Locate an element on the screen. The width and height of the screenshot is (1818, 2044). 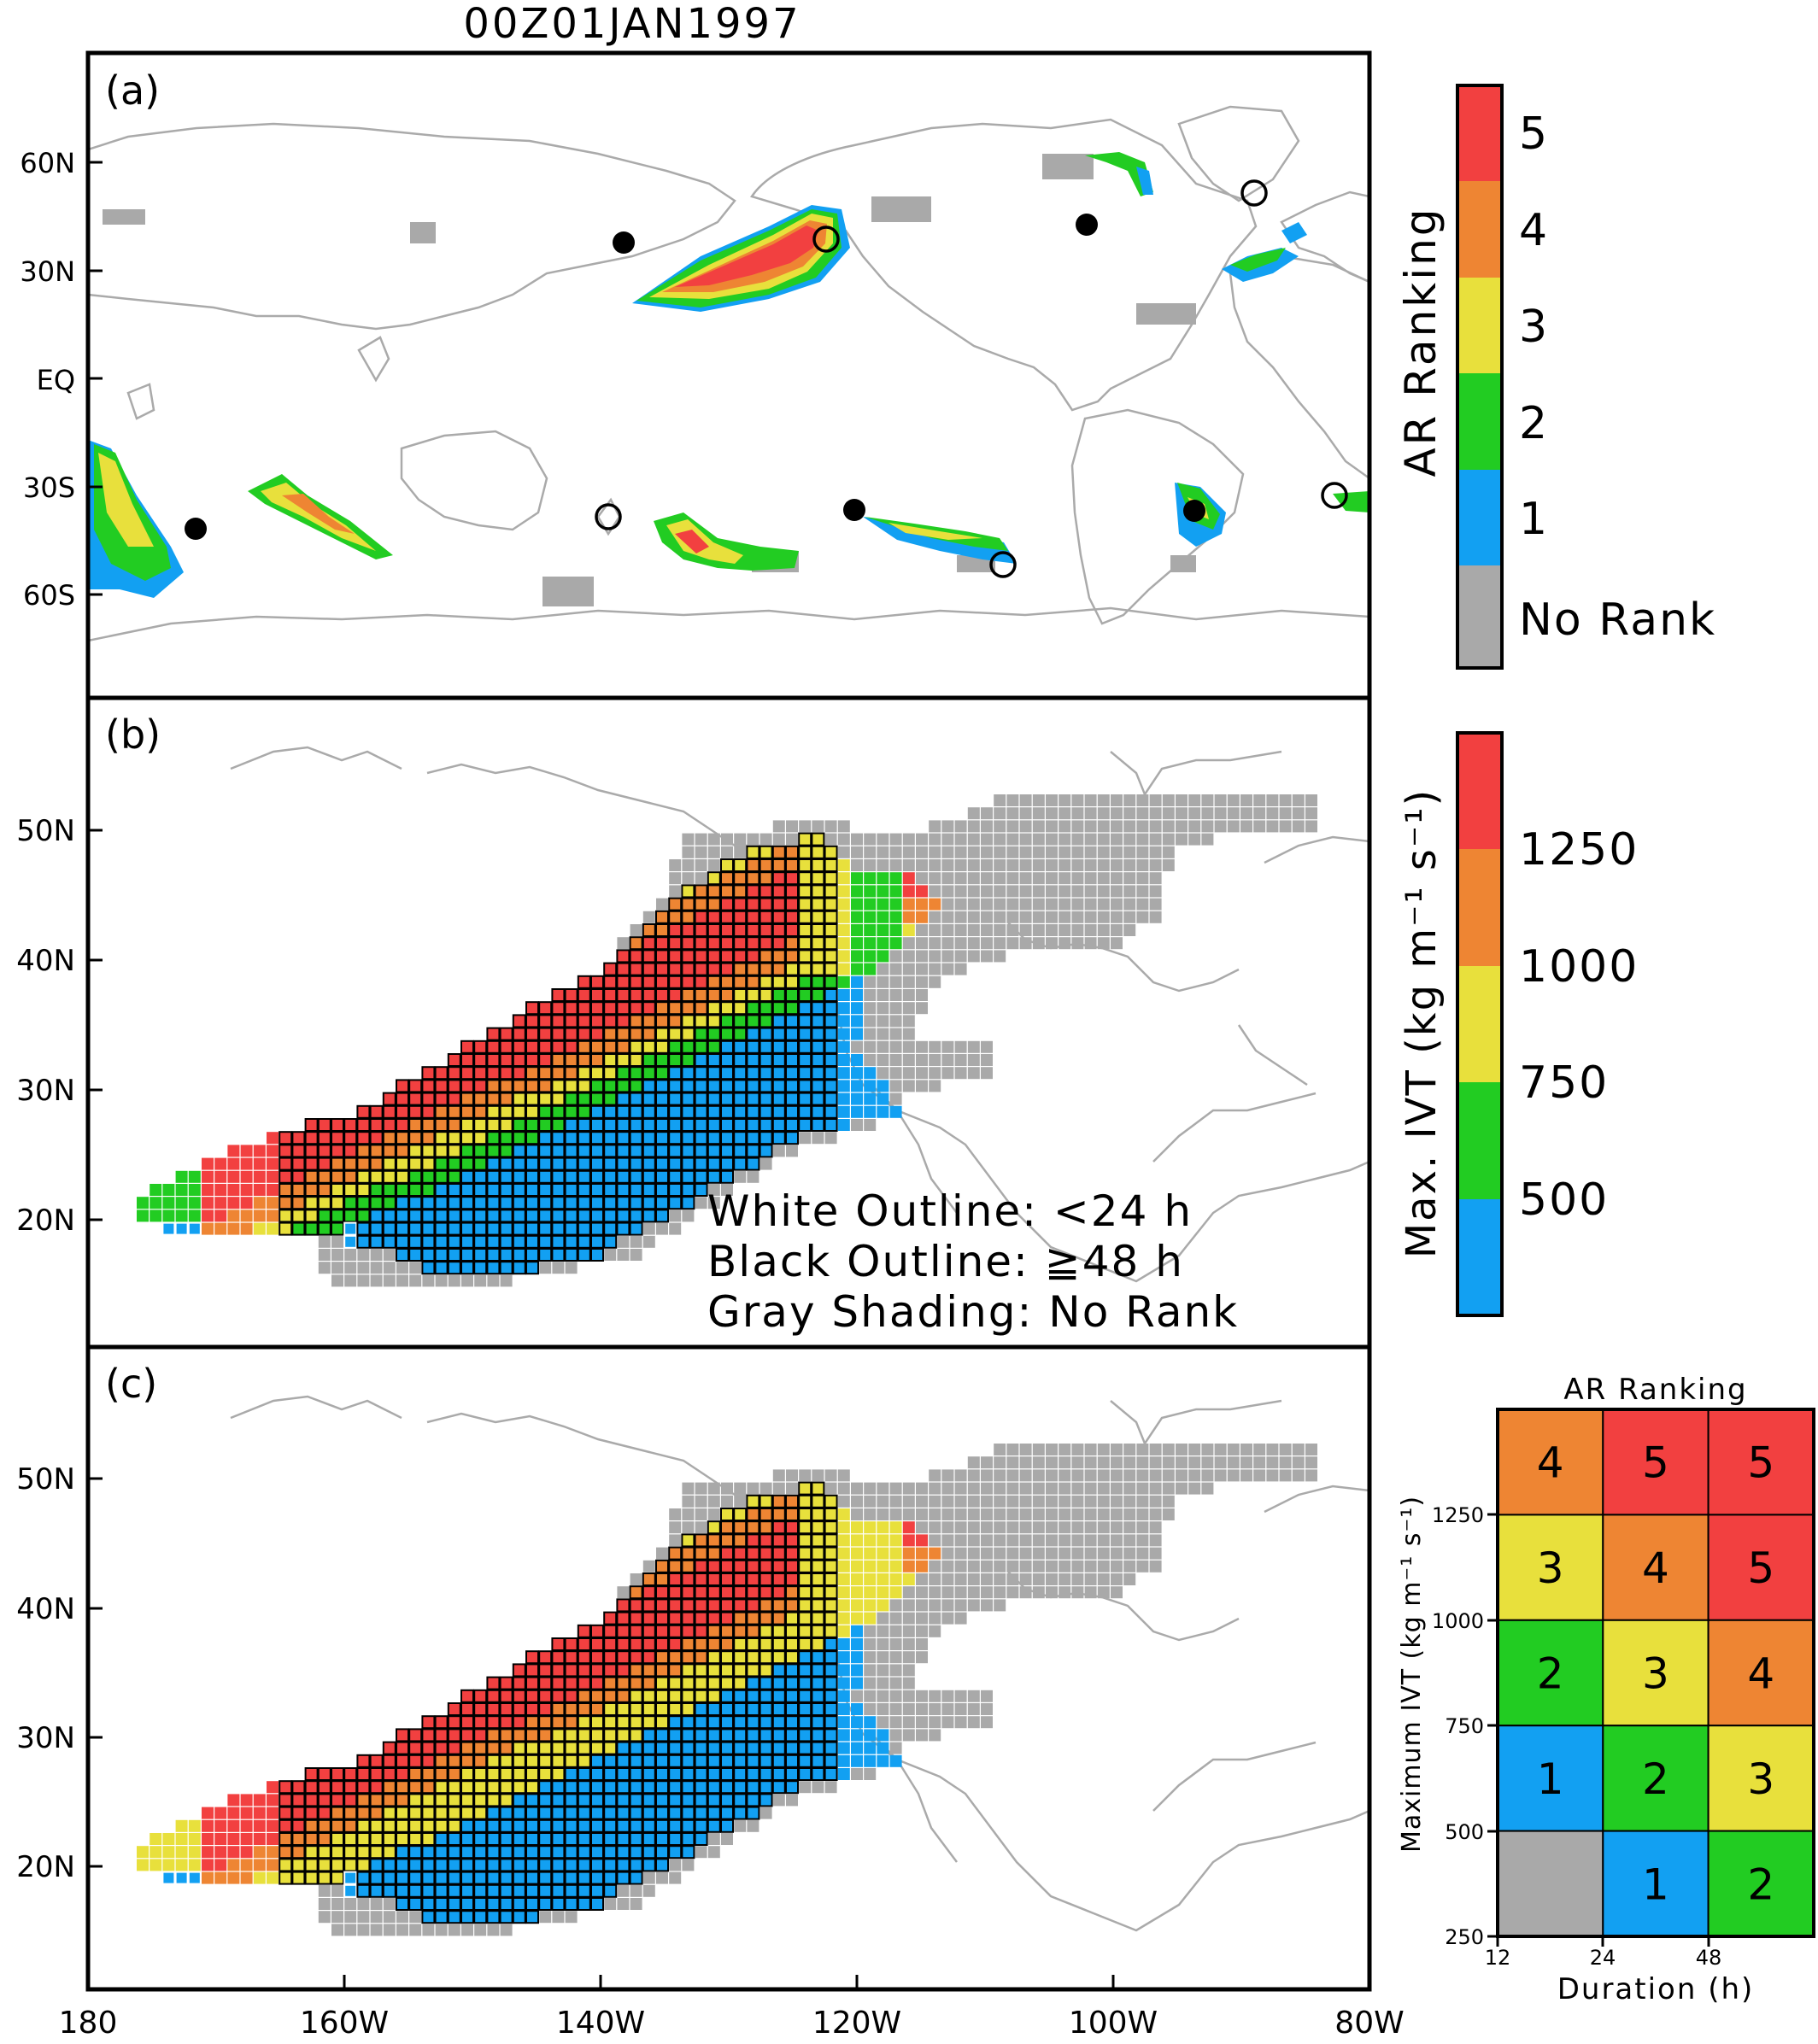
ivt-tick: 500 is located at coordinates (1564, 1200).